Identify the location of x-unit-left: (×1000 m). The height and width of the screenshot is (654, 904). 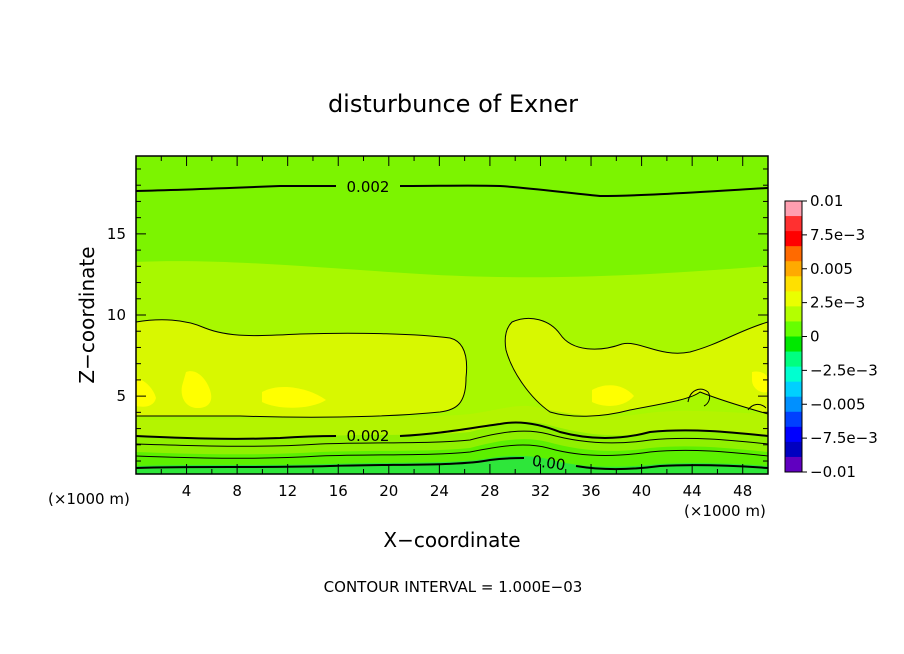
(89, 499).